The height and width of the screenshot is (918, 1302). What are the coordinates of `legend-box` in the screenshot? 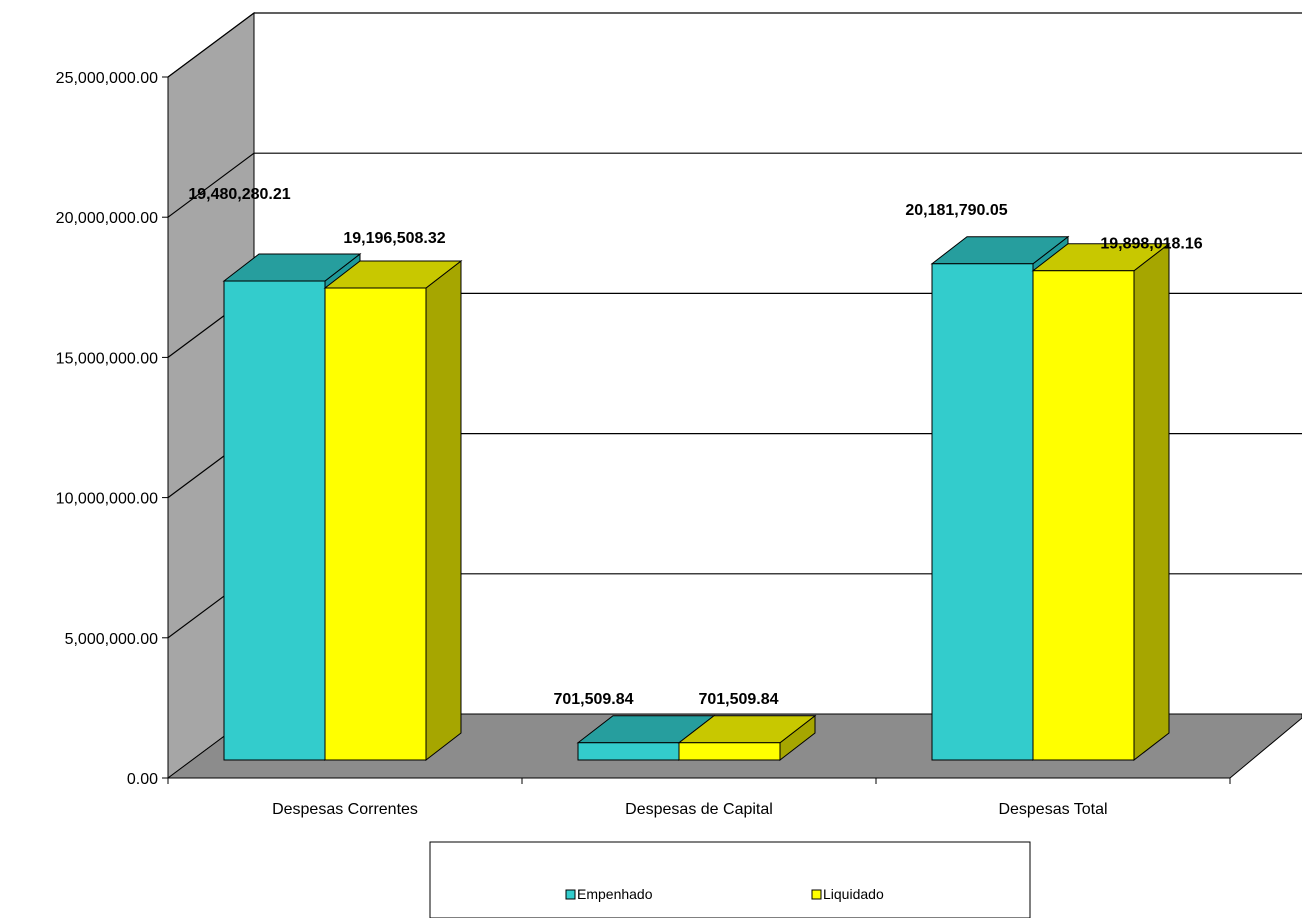 It's located at (730, 879).